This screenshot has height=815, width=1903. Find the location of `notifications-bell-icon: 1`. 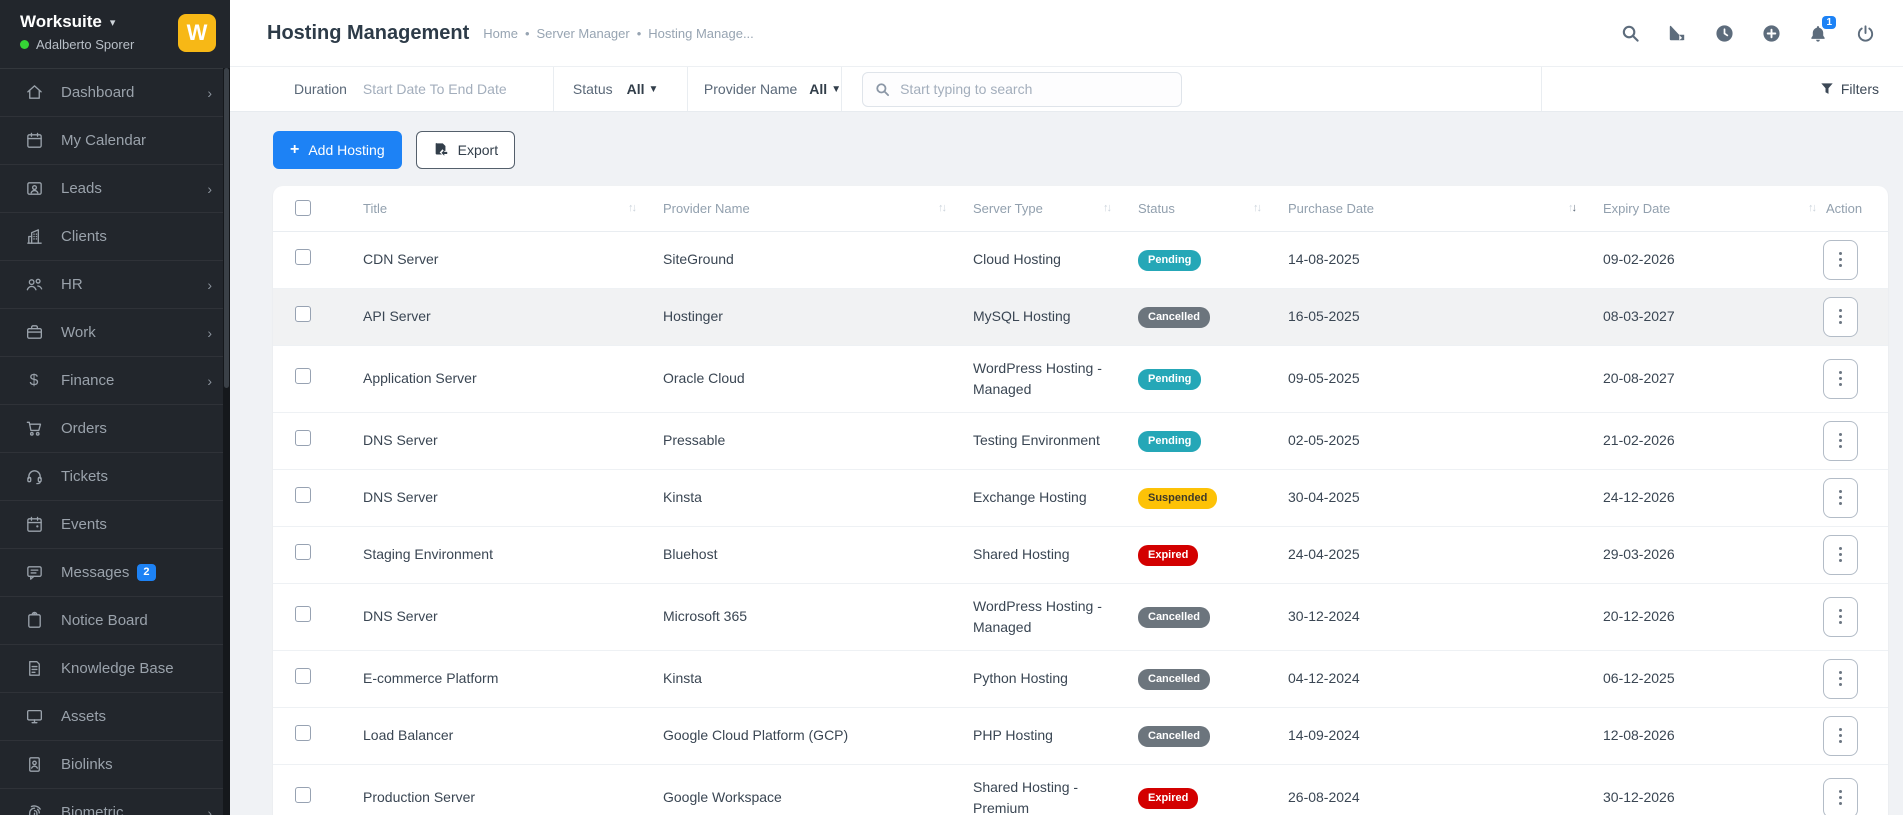

notifications-bell-icon: 1 is located at coordinates (1822, 29).